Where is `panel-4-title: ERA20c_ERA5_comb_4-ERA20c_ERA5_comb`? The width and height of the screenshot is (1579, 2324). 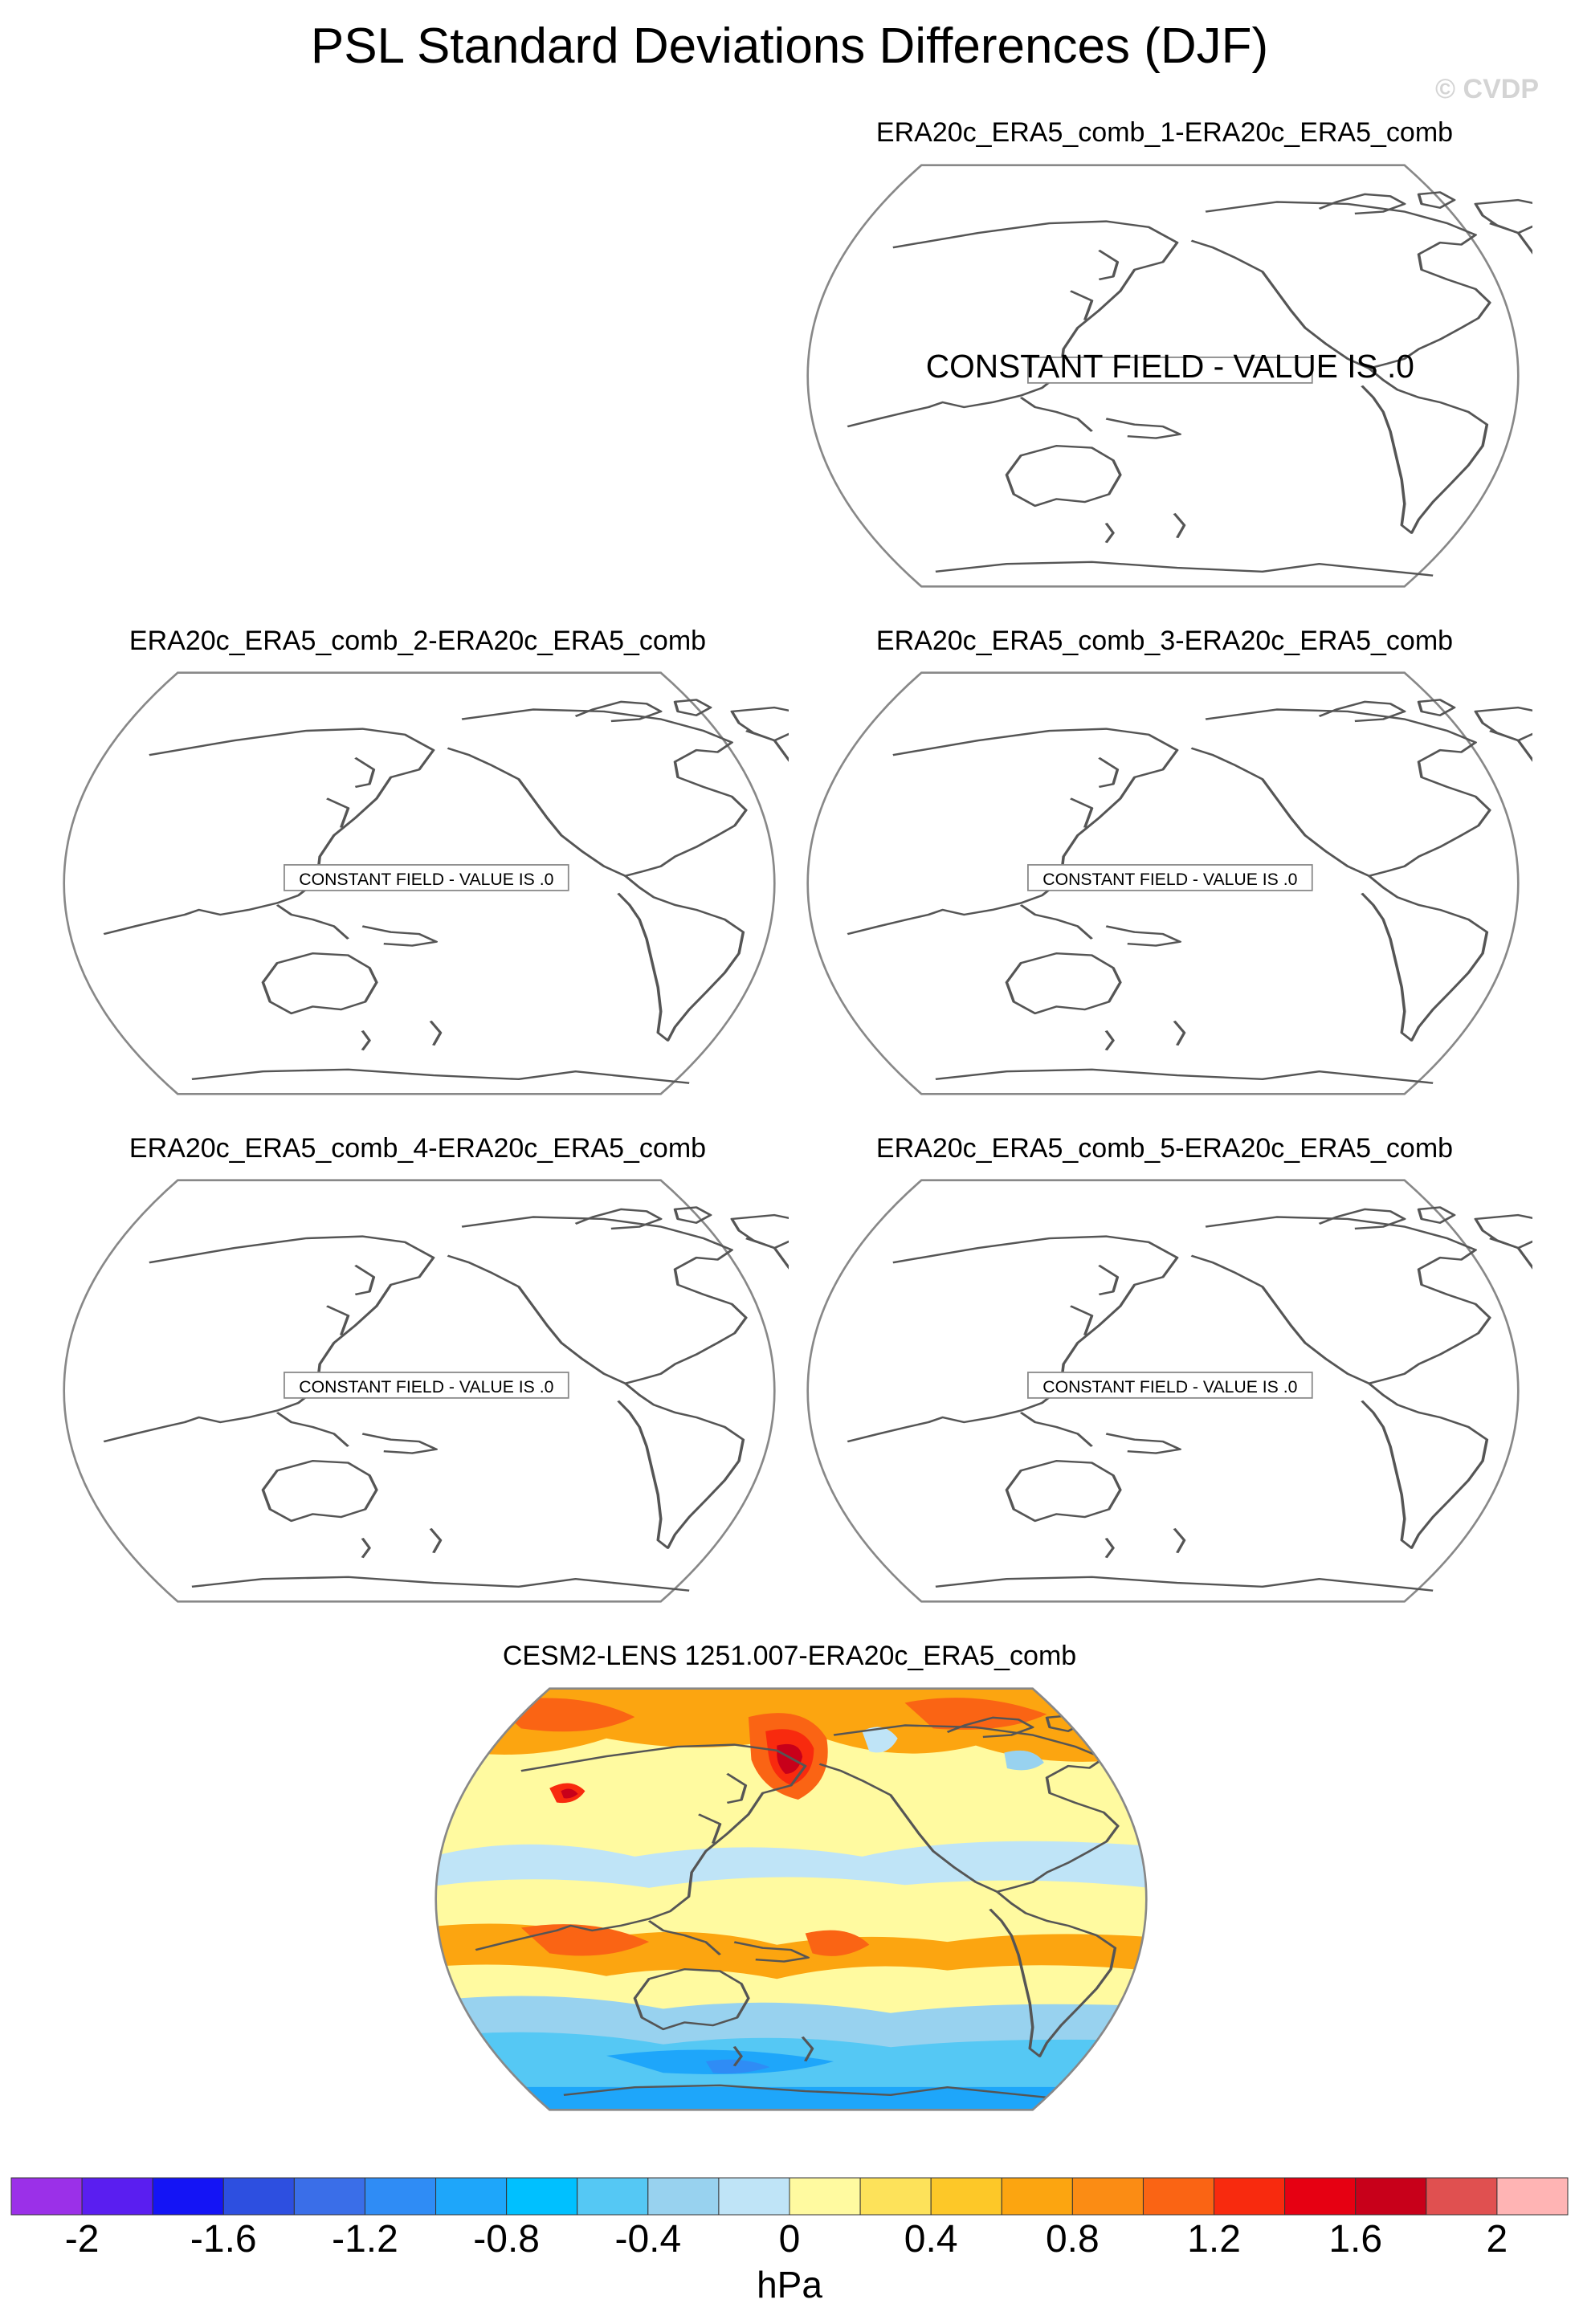
panel-4-title: ERA20c_ERA5_comb_4-ERA20c_ERA5_comb is located at coordinates (418, 1148).